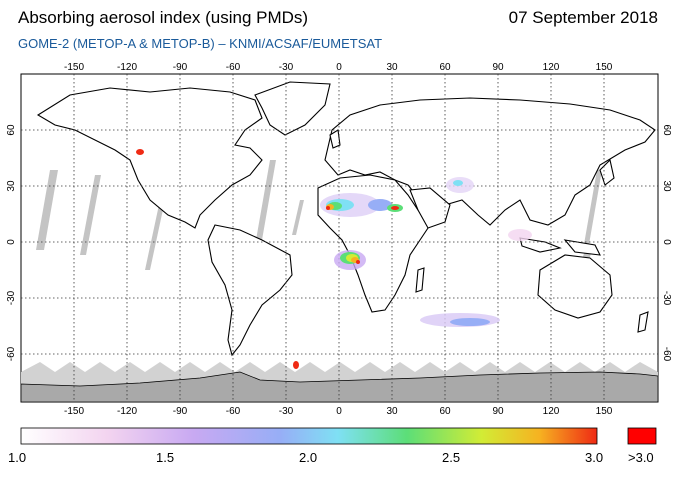 The height and width of the screenshot is (480, 676). I want to click on colorbar-label: 3.0, so click(594, 457).